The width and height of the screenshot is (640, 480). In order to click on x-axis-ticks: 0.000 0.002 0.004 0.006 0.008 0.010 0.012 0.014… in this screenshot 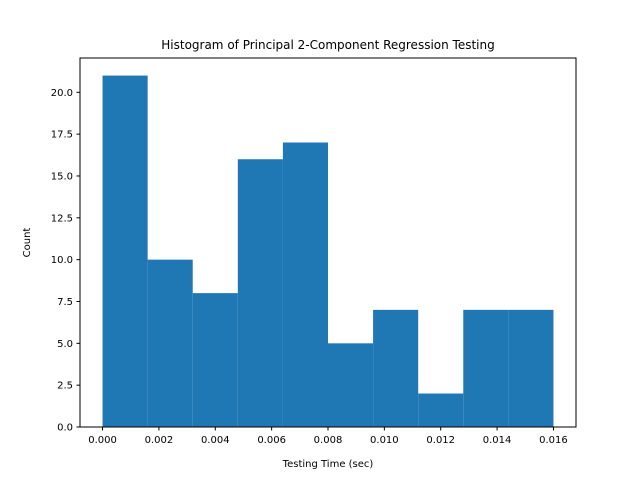, I will do `click(328, 436)`.